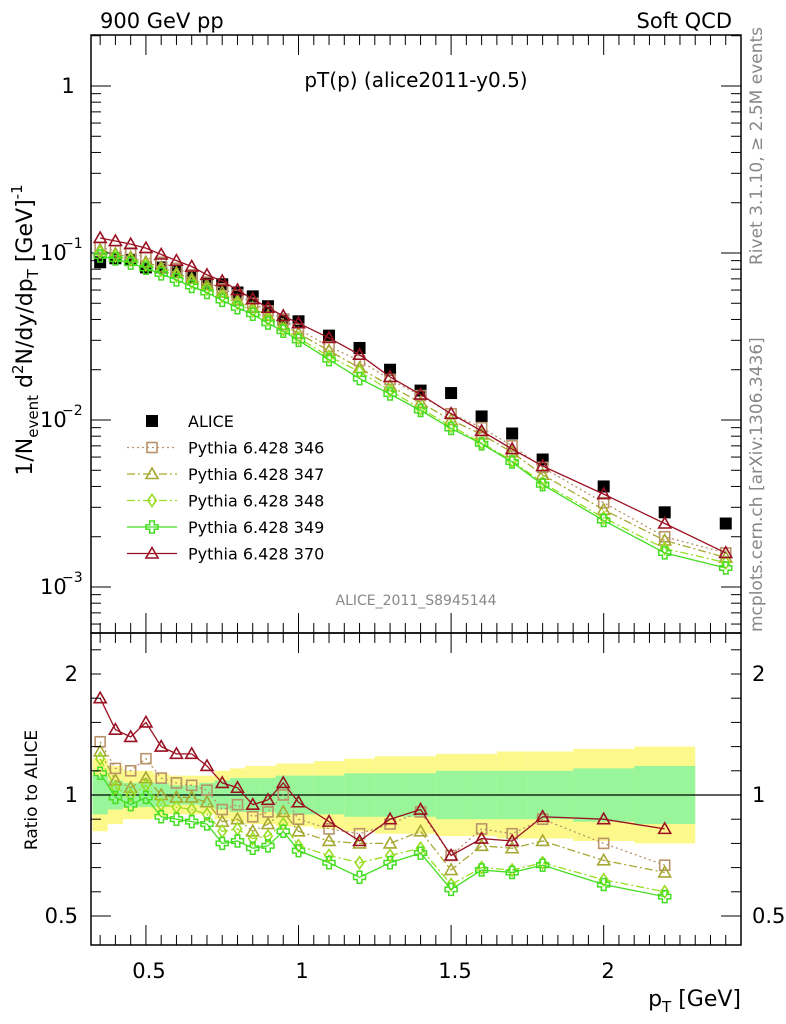 The image size is (786, 1024). Describe the element at coordinates (256, 448) in the screenshot. I see `legend-label: Pythia 6.428 346` at that location.